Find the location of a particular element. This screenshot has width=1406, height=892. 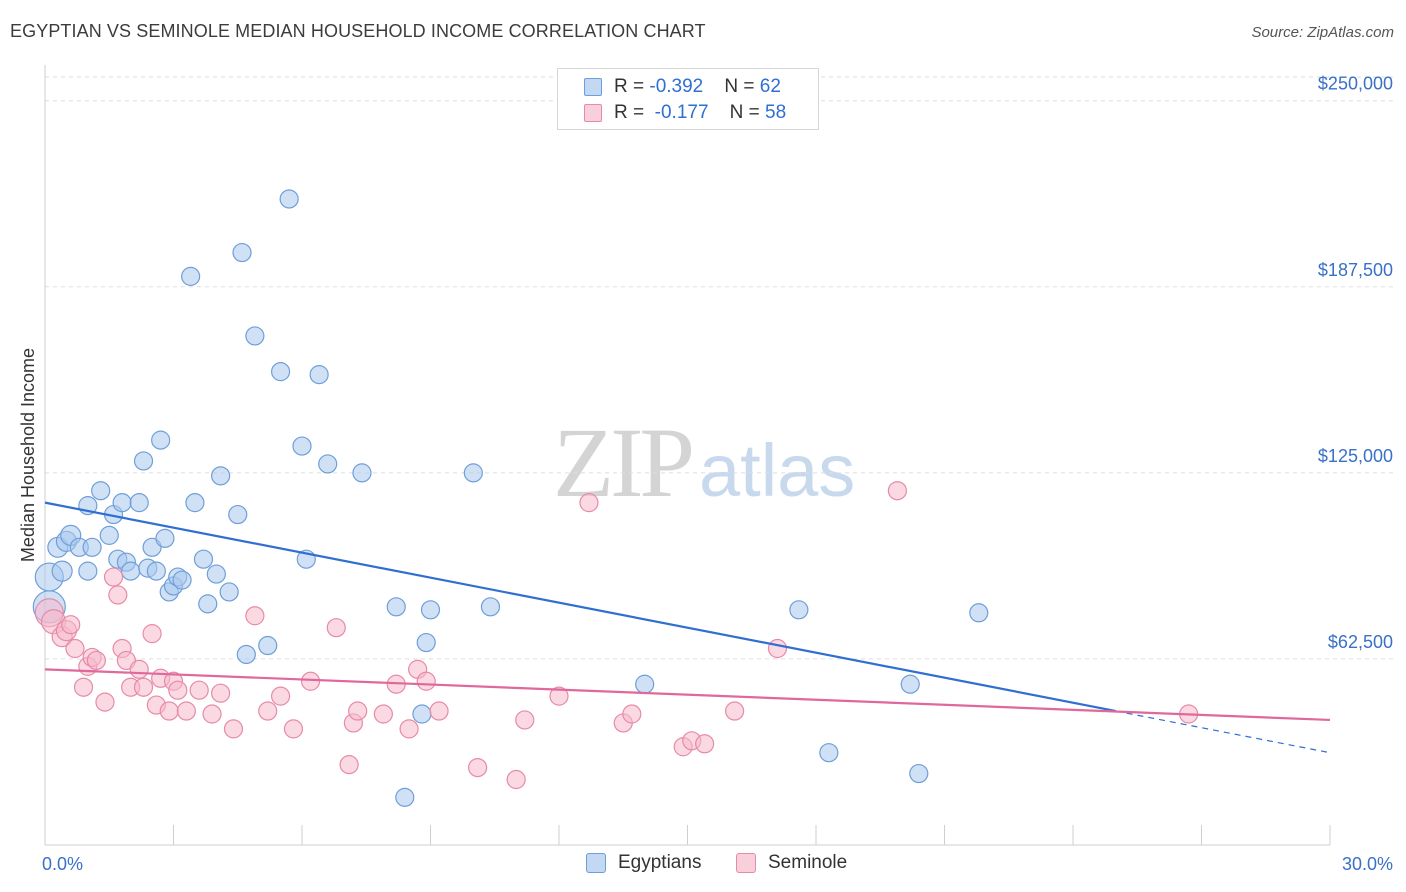

y-axis-label: Median Household Income is located at coordinates (28, 455).